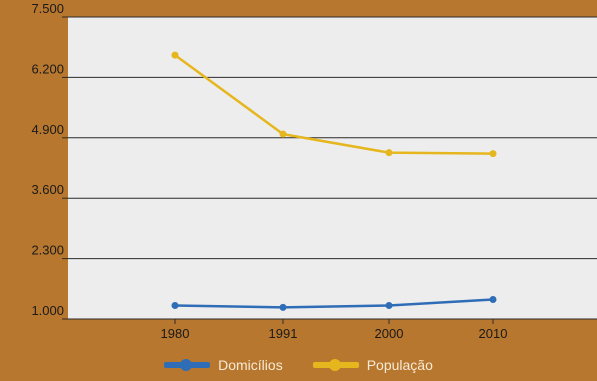 This screenshot has height=381, width=597. Describe the element at coordinates (493, 333) in the screenshot. I see `x-tick-label: 2010` at that location.